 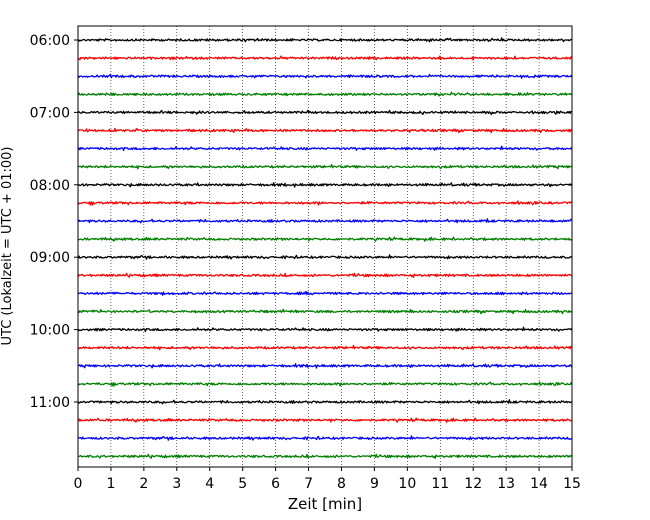 What do you see at coordinates (110, 484) in the screenshot?
I see `x-tick-label-1: 1` at bounding box center [110, 484].